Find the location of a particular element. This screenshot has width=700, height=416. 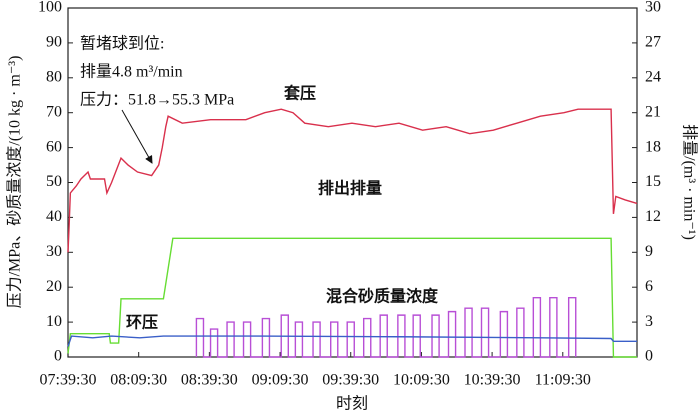

series-label: 套压 is located at coordinates (299, 93).